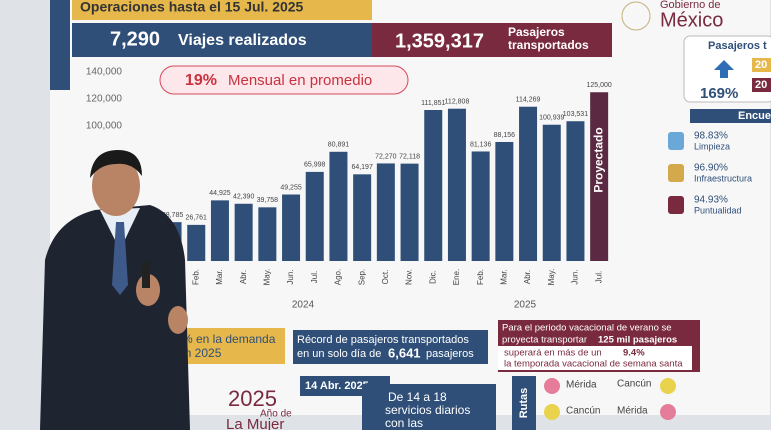  I want to click on summer-c: superará en más de un, so click(553, 353).